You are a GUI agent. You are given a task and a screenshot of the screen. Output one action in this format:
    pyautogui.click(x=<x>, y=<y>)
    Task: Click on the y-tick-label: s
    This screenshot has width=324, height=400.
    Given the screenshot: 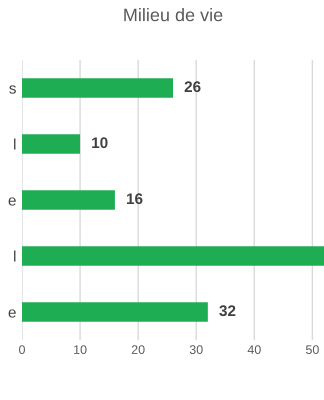 What is the action you would take?
    pyautogui.click(x=12, y=89)
    